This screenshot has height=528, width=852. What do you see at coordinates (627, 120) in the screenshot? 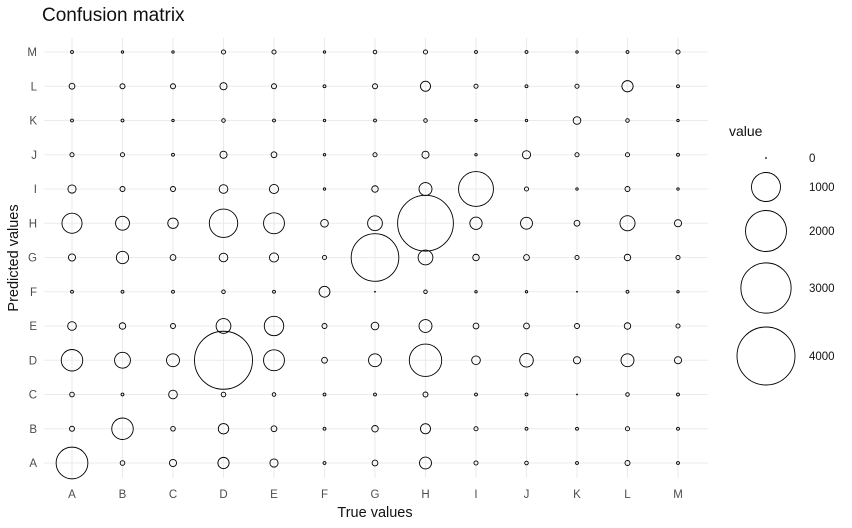
I see `bubble-l-k` at bounding box center [627, 120].